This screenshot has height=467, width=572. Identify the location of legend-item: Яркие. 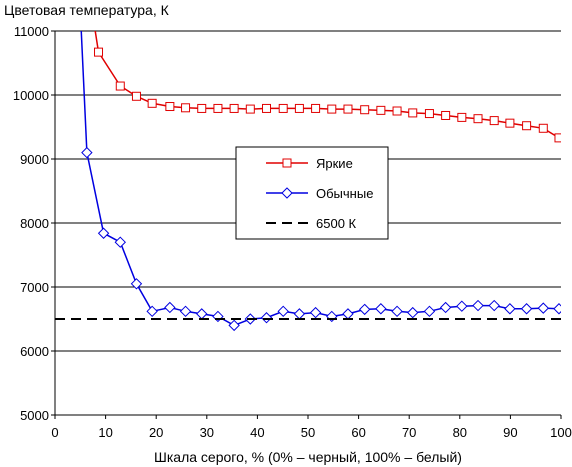
(309, 163).